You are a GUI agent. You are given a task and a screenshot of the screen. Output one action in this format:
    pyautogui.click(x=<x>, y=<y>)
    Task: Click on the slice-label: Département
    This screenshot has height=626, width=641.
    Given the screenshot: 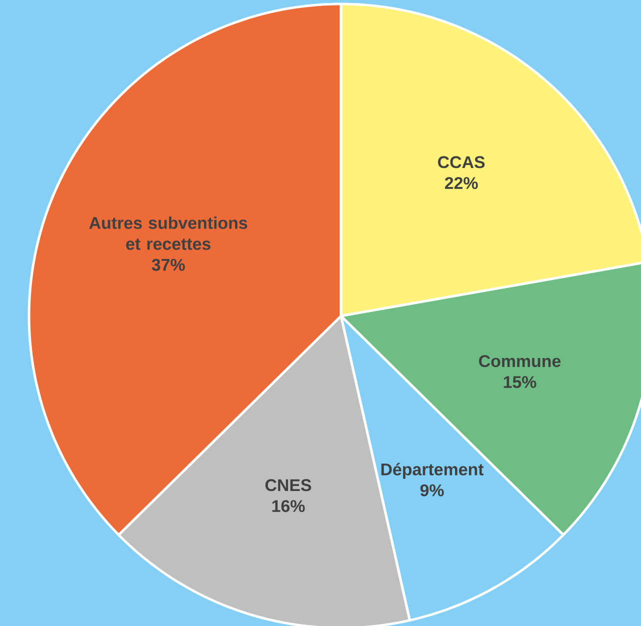 What is the action you would take?
    pyautogui.click(x=432, y=470)
    